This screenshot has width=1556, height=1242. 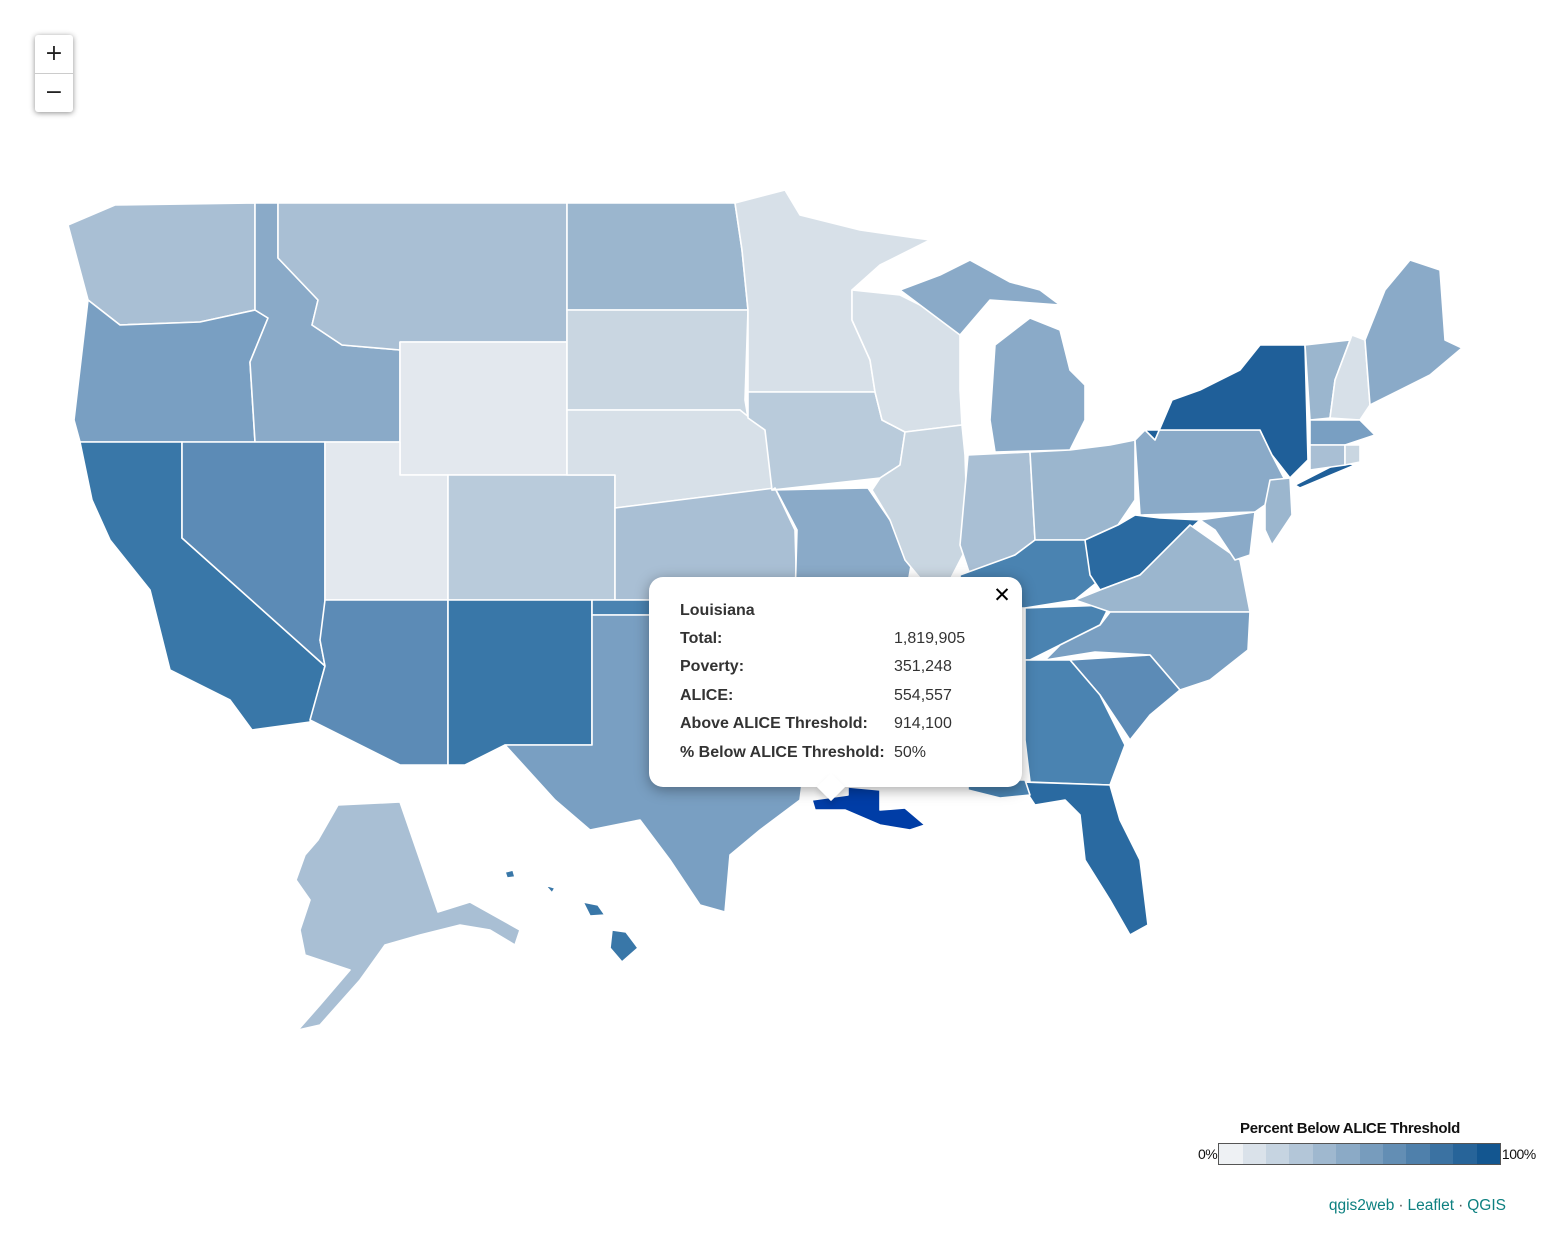 I want to click on state-new-mexico, so click(x=520, y=682).